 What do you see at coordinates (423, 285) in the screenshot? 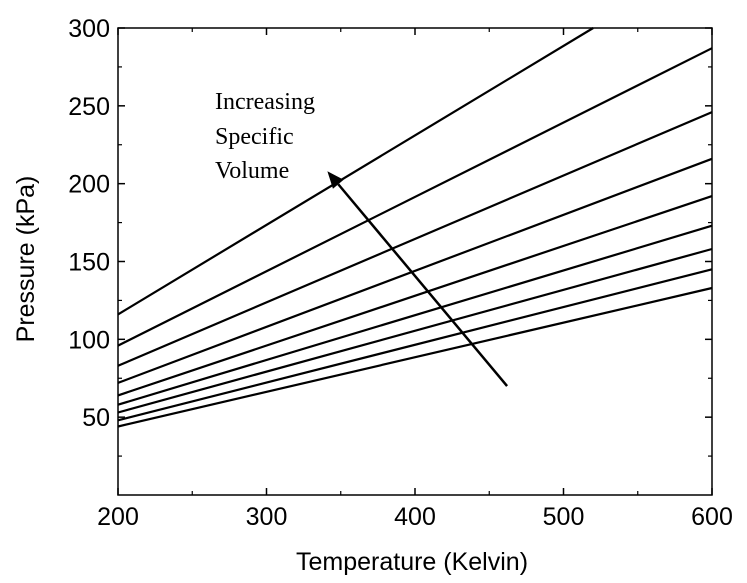
I see `annotation-arrow` at bounding box center [423, 285].